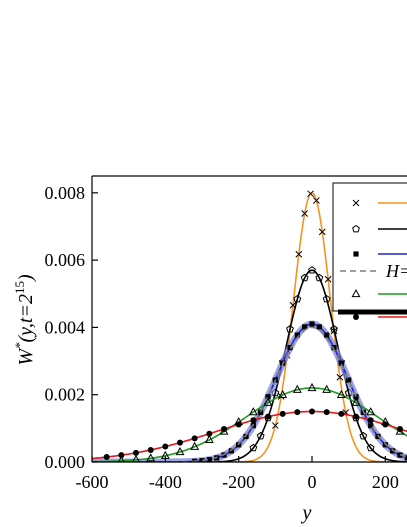 The image size is (407, 527). I want to click on y-tick-label: 0.008, so click(65, 193).